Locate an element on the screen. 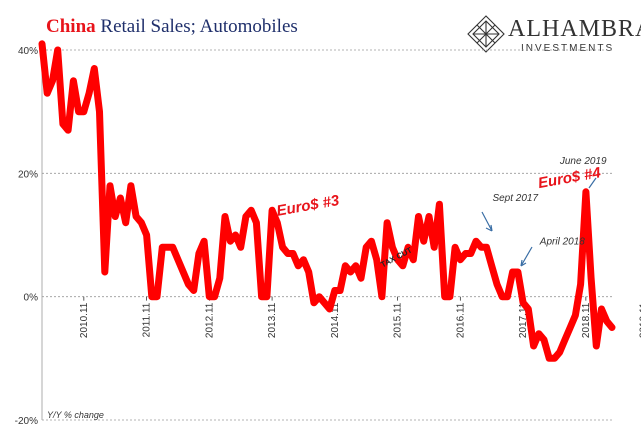 This screenshot has height=441, width=641. x-tick-label: 2010.11 is located at coordinates (84, 320).